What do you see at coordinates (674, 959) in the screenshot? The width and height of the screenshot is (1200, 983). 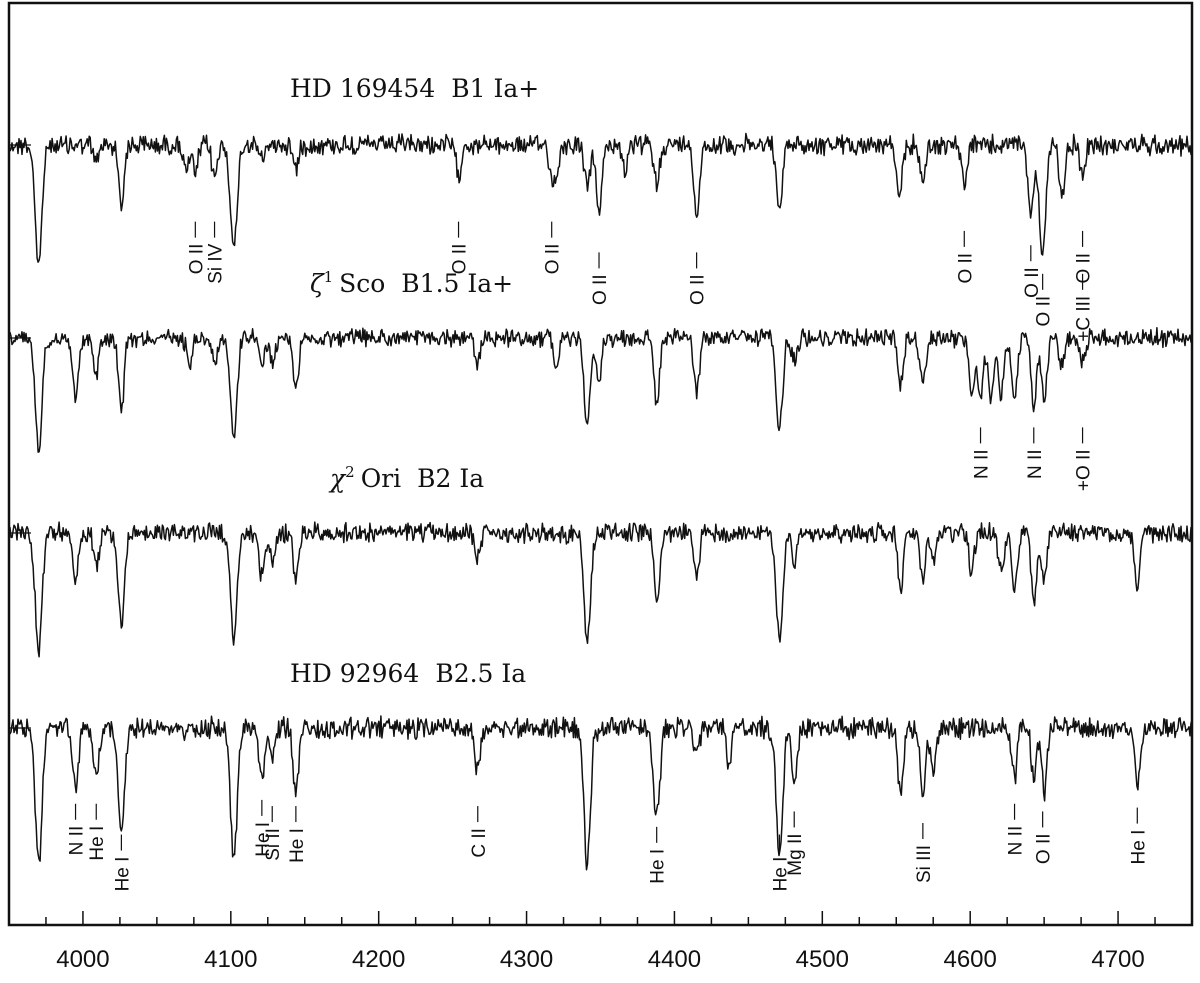 I see `x-tick-label: 4400` at bounding box center [674, 959].